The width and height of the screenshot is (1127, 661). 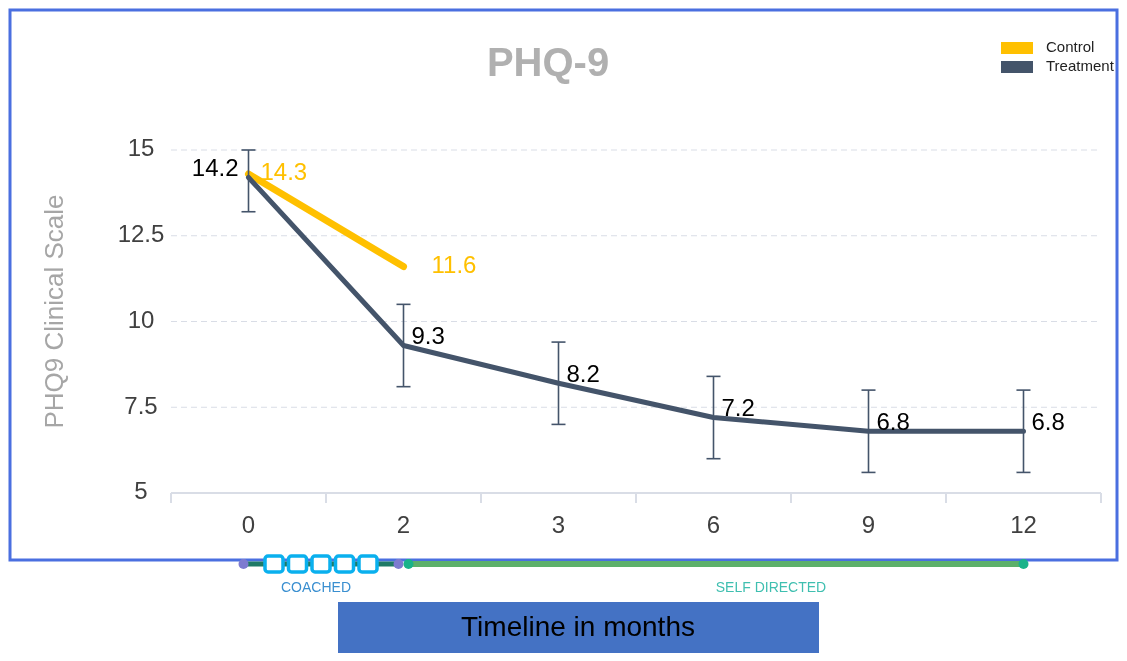 I want to click on y-tick-label: 12.5, so click(x=141, y=234).